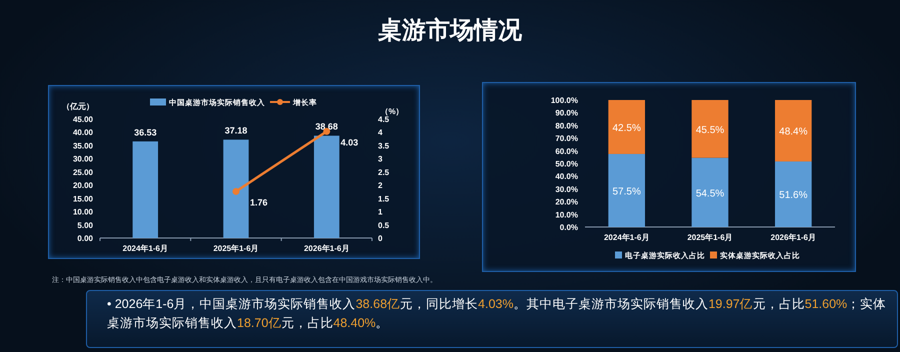  Describe the element at coordinates (384, 172) in the screenshot. I see `y2-tick-label: 2.5` at that location.